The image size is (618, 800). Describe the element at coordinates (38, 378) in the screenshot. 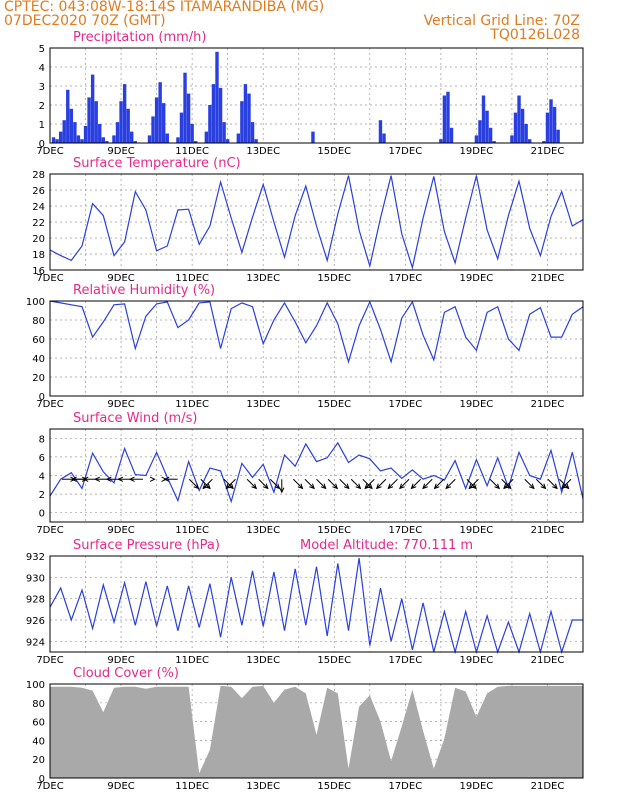

I see `humidity-ytick-label: 20` at that location.